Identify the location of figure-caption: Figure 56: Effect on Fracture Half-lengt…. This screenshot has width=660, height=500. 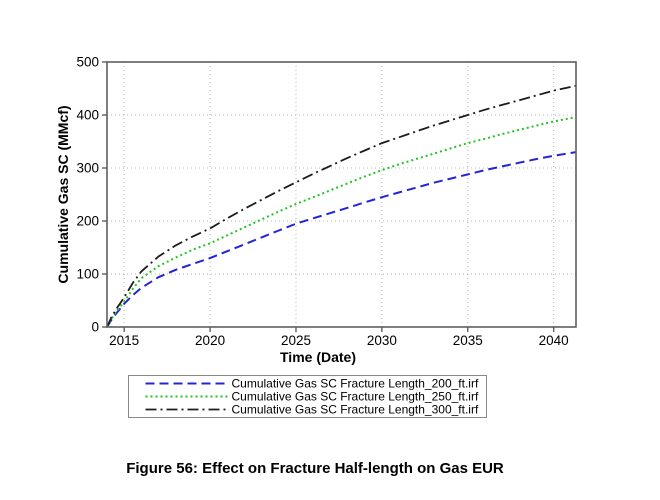
(315, 468).